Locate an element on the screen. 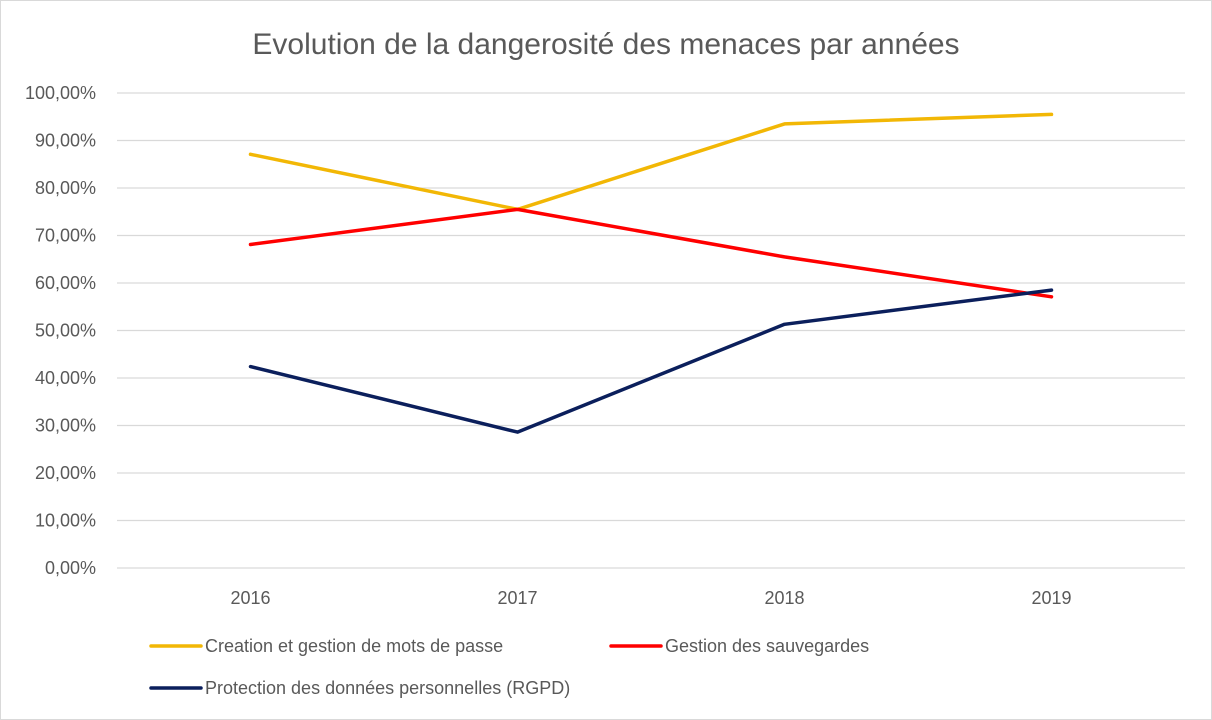  y-tick-label: 30,00% is located at coordinates (65, 426).